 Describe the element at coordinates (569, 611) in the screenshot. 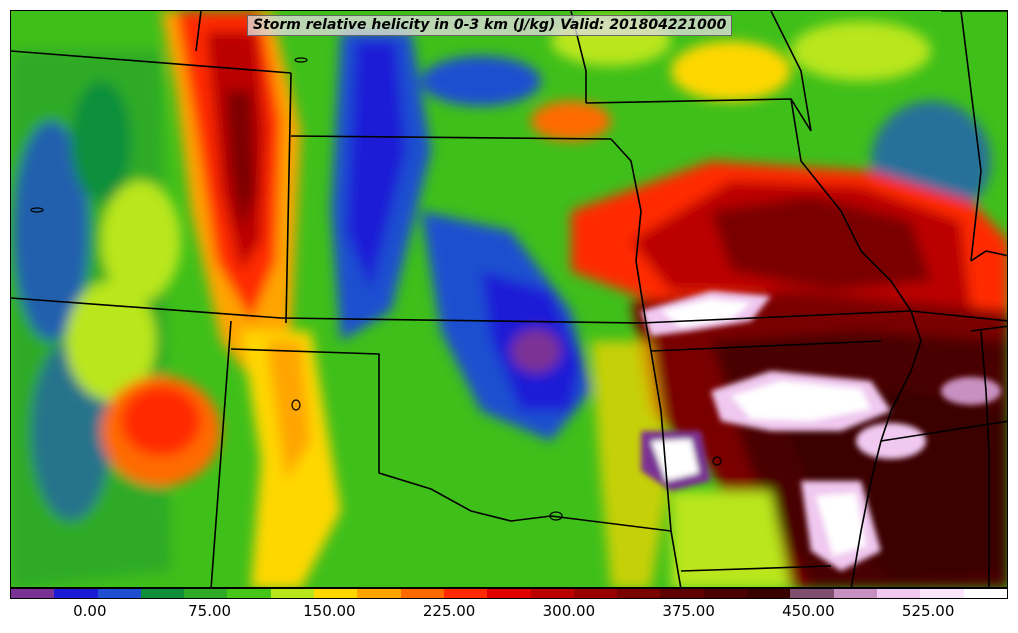

I see `colorbar-tick-label: 300.00` at that location.